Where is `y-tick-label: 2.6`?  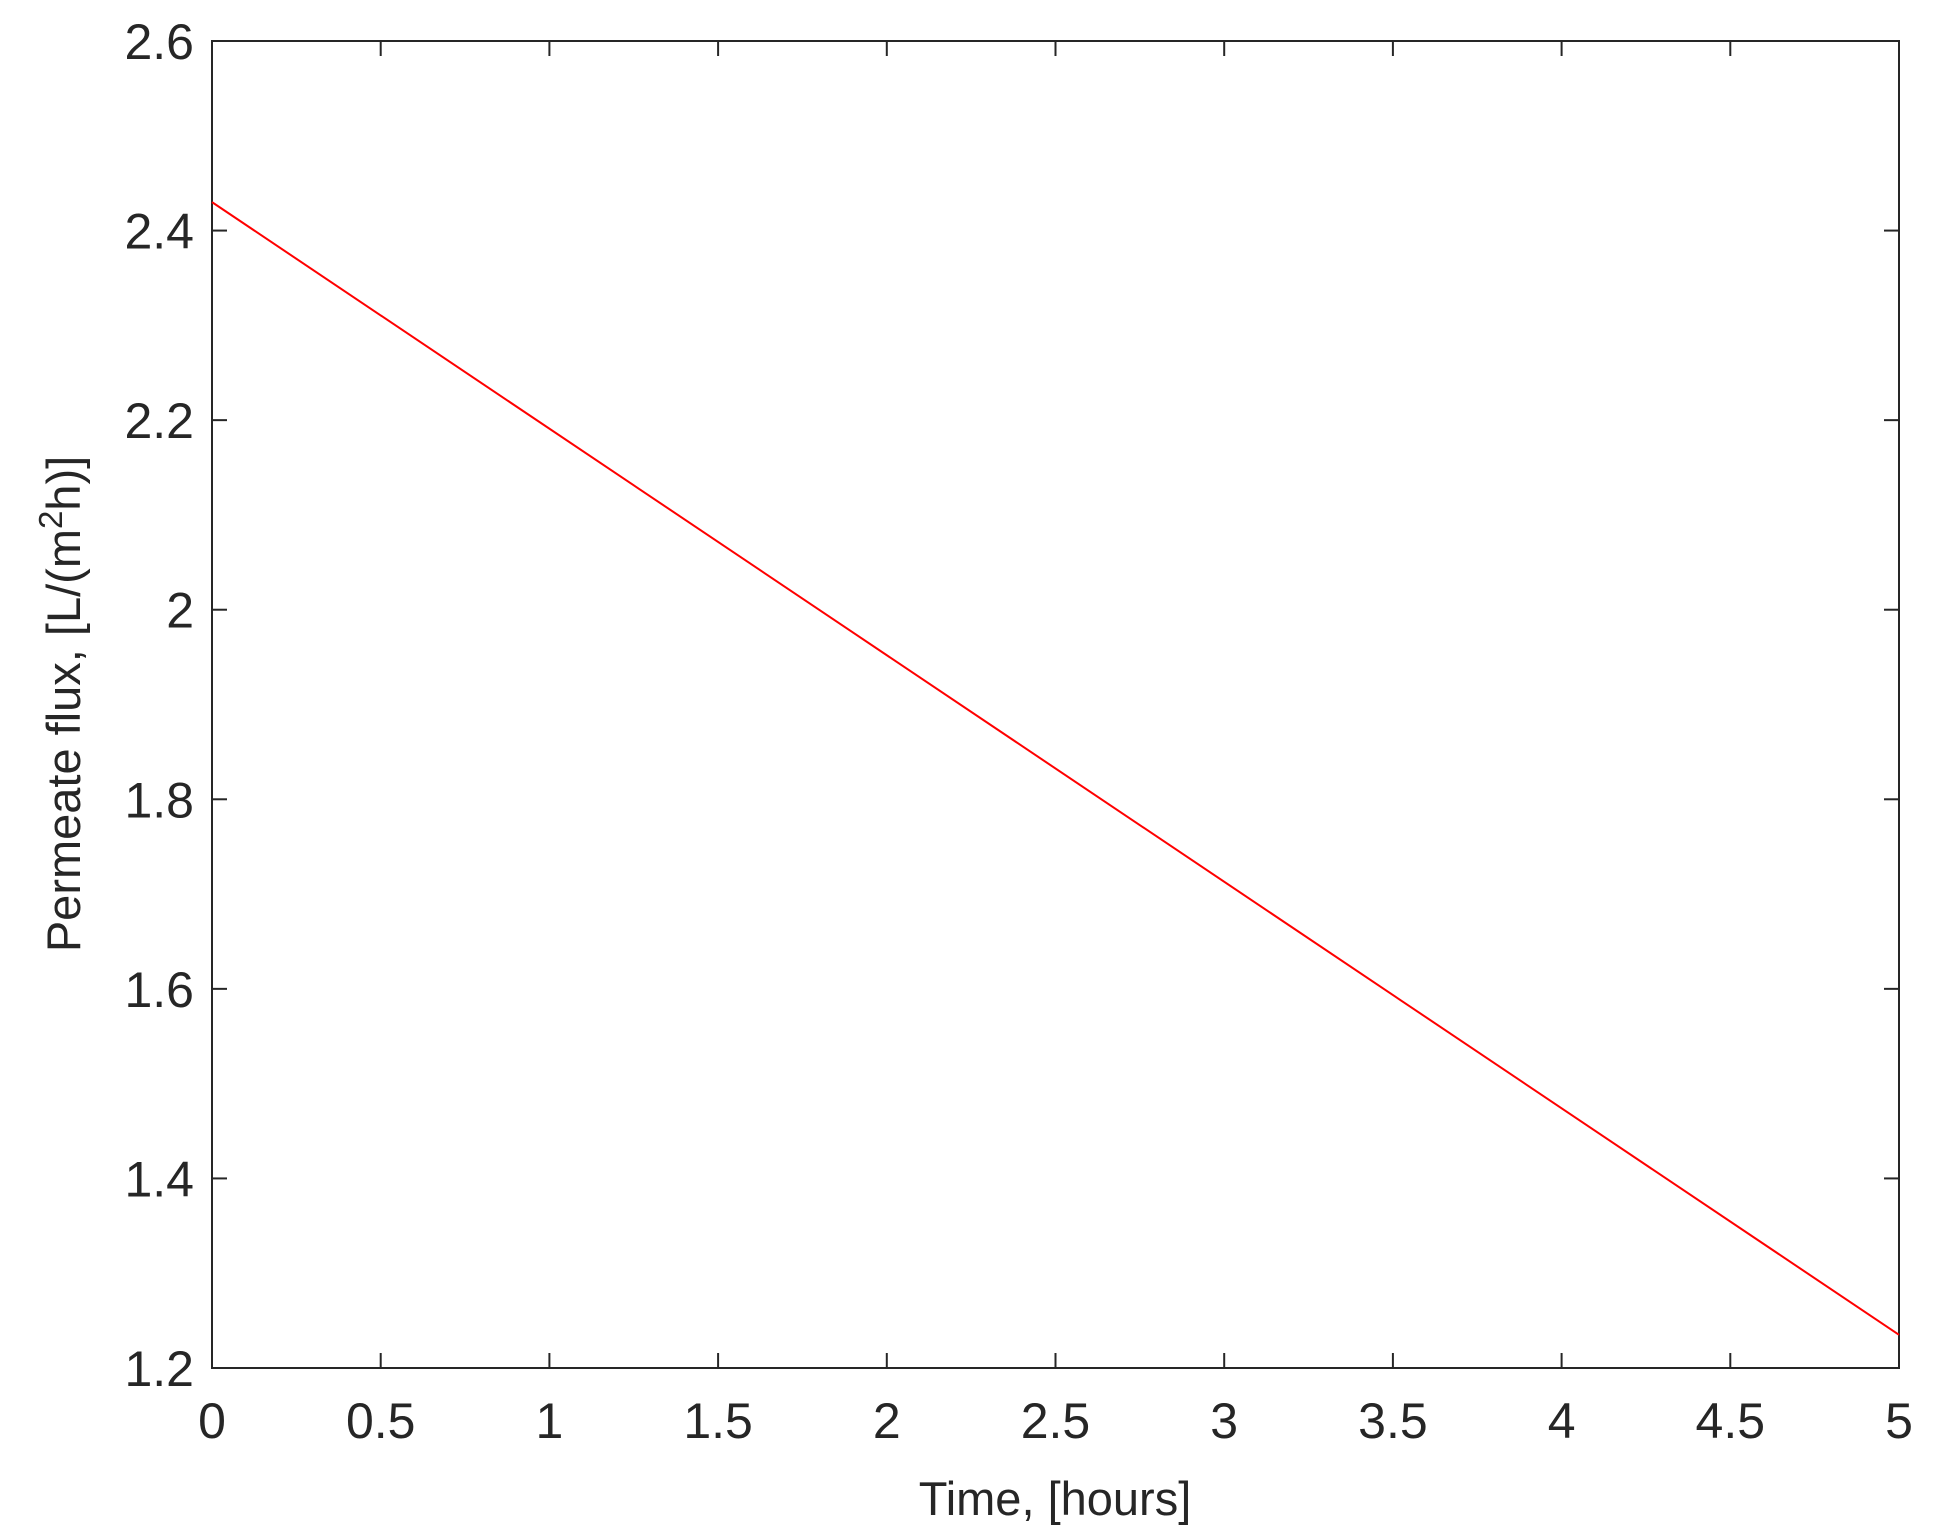 y-tick-label: 2.6 is located at coordinates (159, 42).